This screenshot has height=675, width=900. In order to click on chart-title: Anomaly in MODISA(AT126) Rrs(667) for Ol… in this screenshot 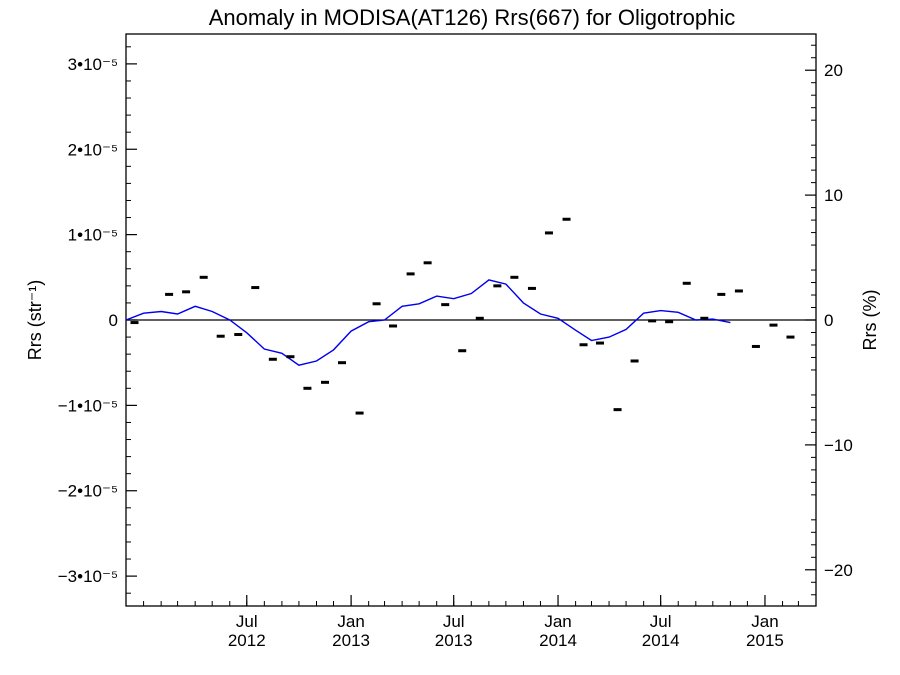, I will do `click(472, 17)`.